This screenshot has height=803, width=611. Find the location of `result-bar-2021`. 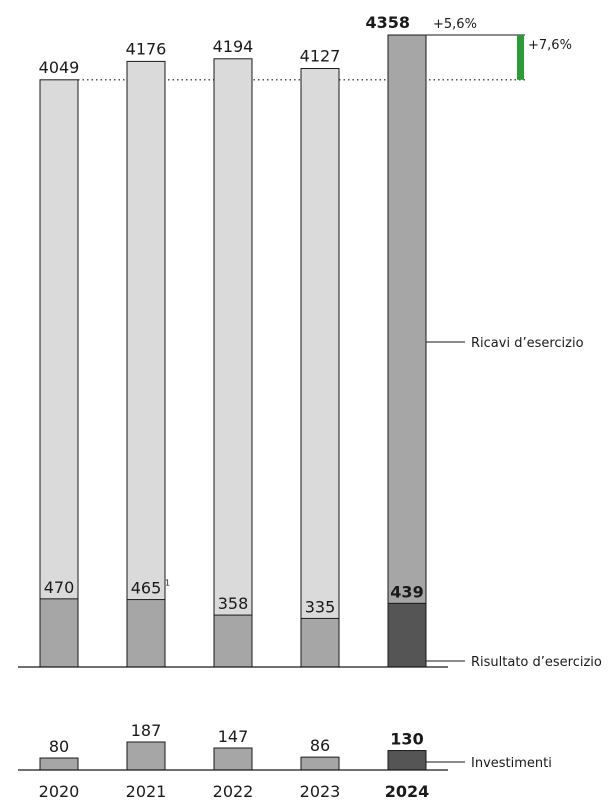

result-bar-2021 is located at coordinates (146, 633).